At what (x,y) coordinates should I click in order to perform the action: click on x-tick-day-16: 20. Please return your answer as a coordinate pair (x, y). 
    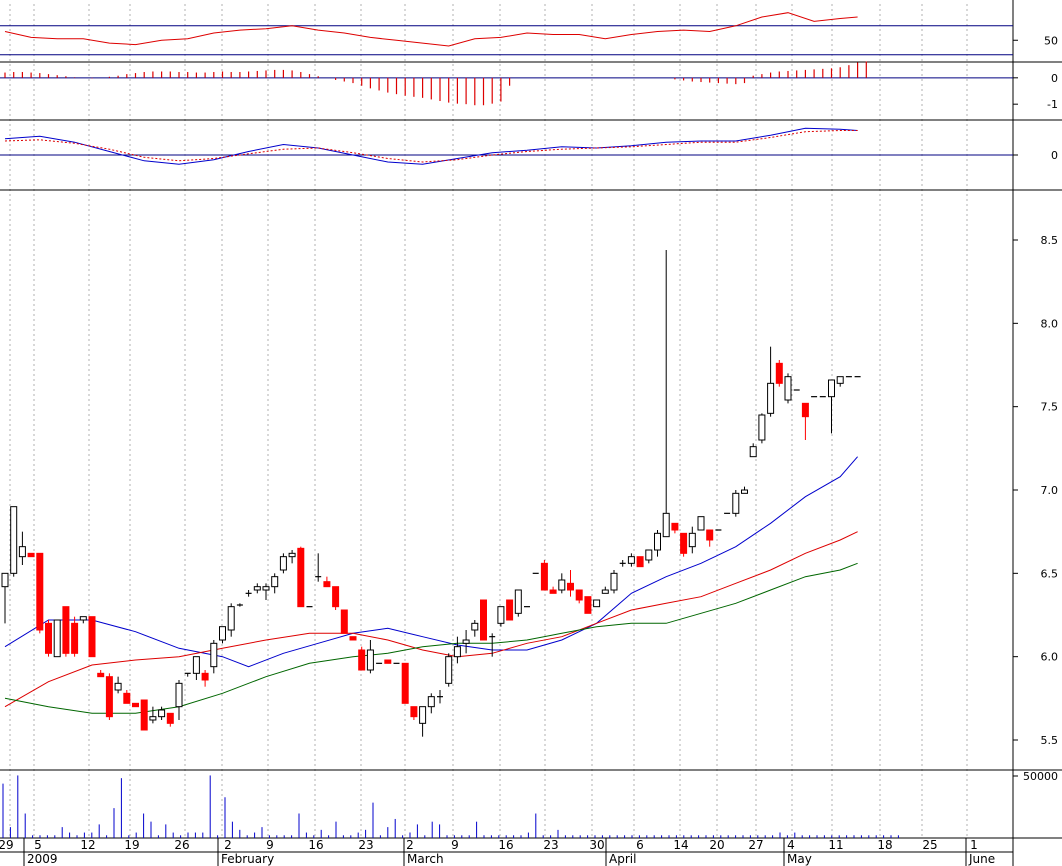
    Looking at the image, I should click on (716, 845).